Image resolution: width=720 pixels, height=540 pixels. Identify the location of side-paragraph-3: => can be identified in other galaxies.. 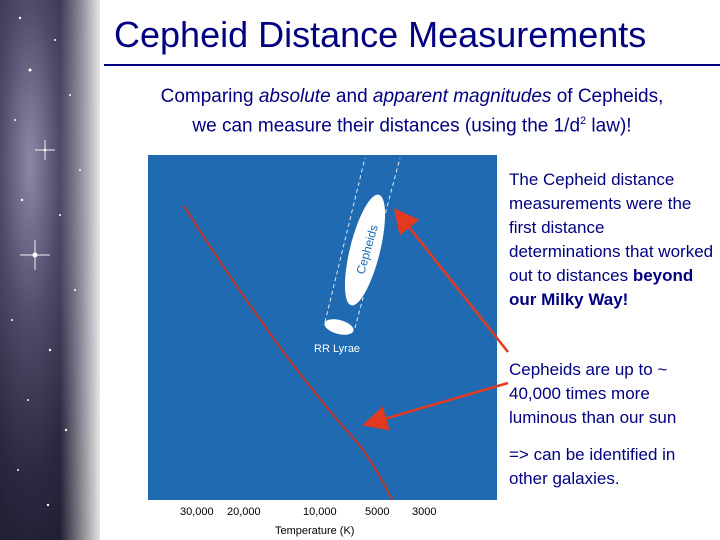
(592, 466).